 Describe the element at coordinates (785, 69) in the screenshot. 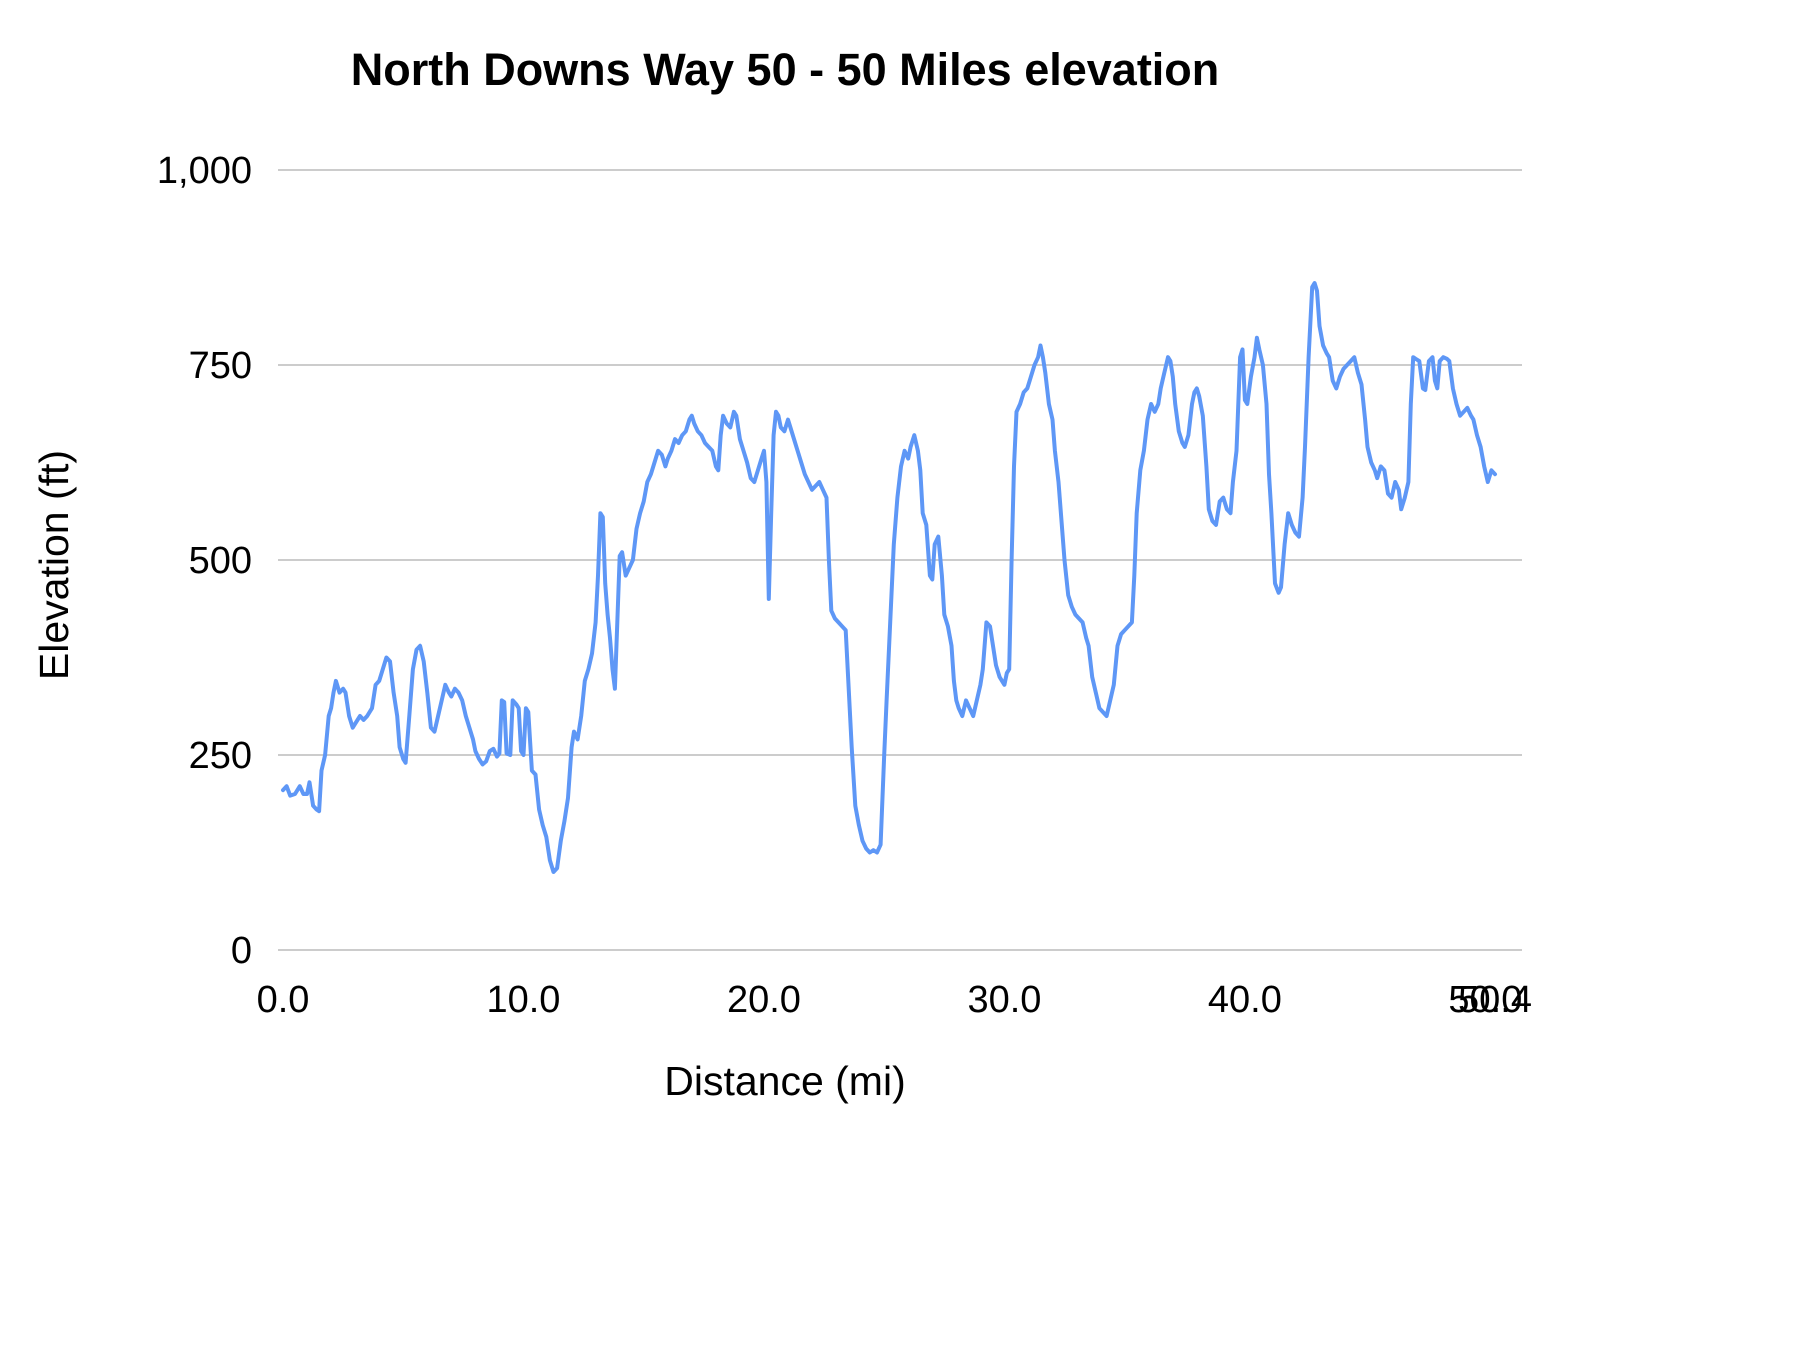

I see `chart-title: North Downs Way 50 - 50 Miles elevation` at that location.